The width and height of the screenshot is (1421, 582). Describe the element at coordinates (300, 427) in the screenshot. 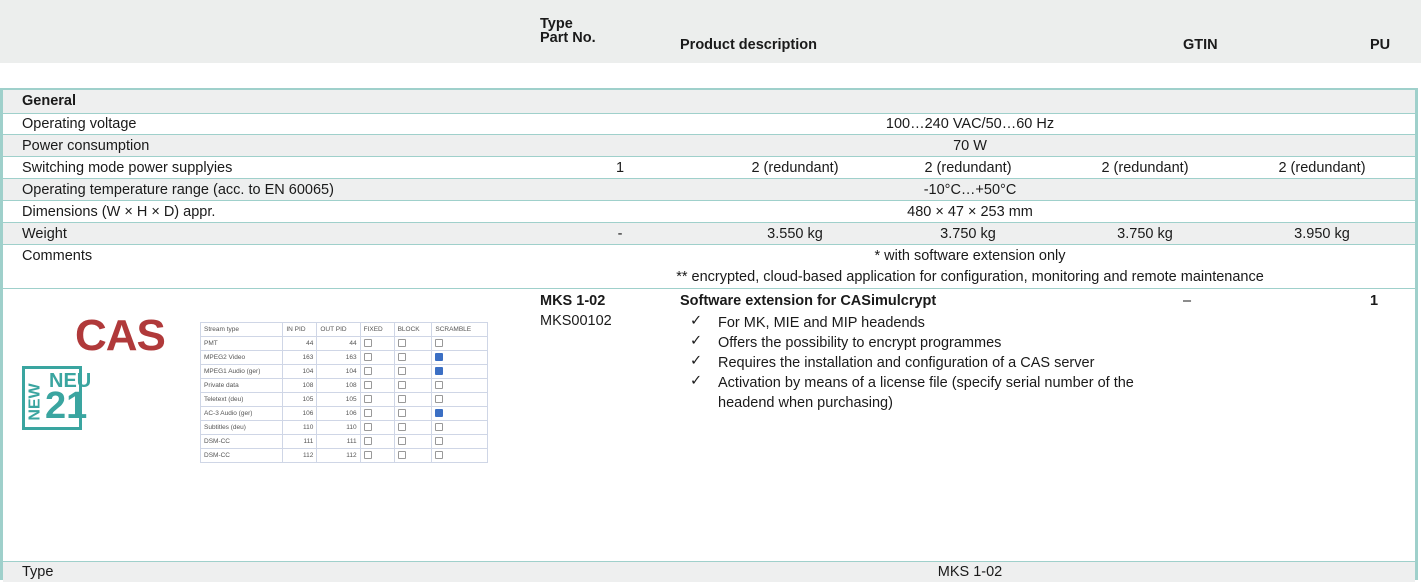

I see `mini-cell: 110` at that location.